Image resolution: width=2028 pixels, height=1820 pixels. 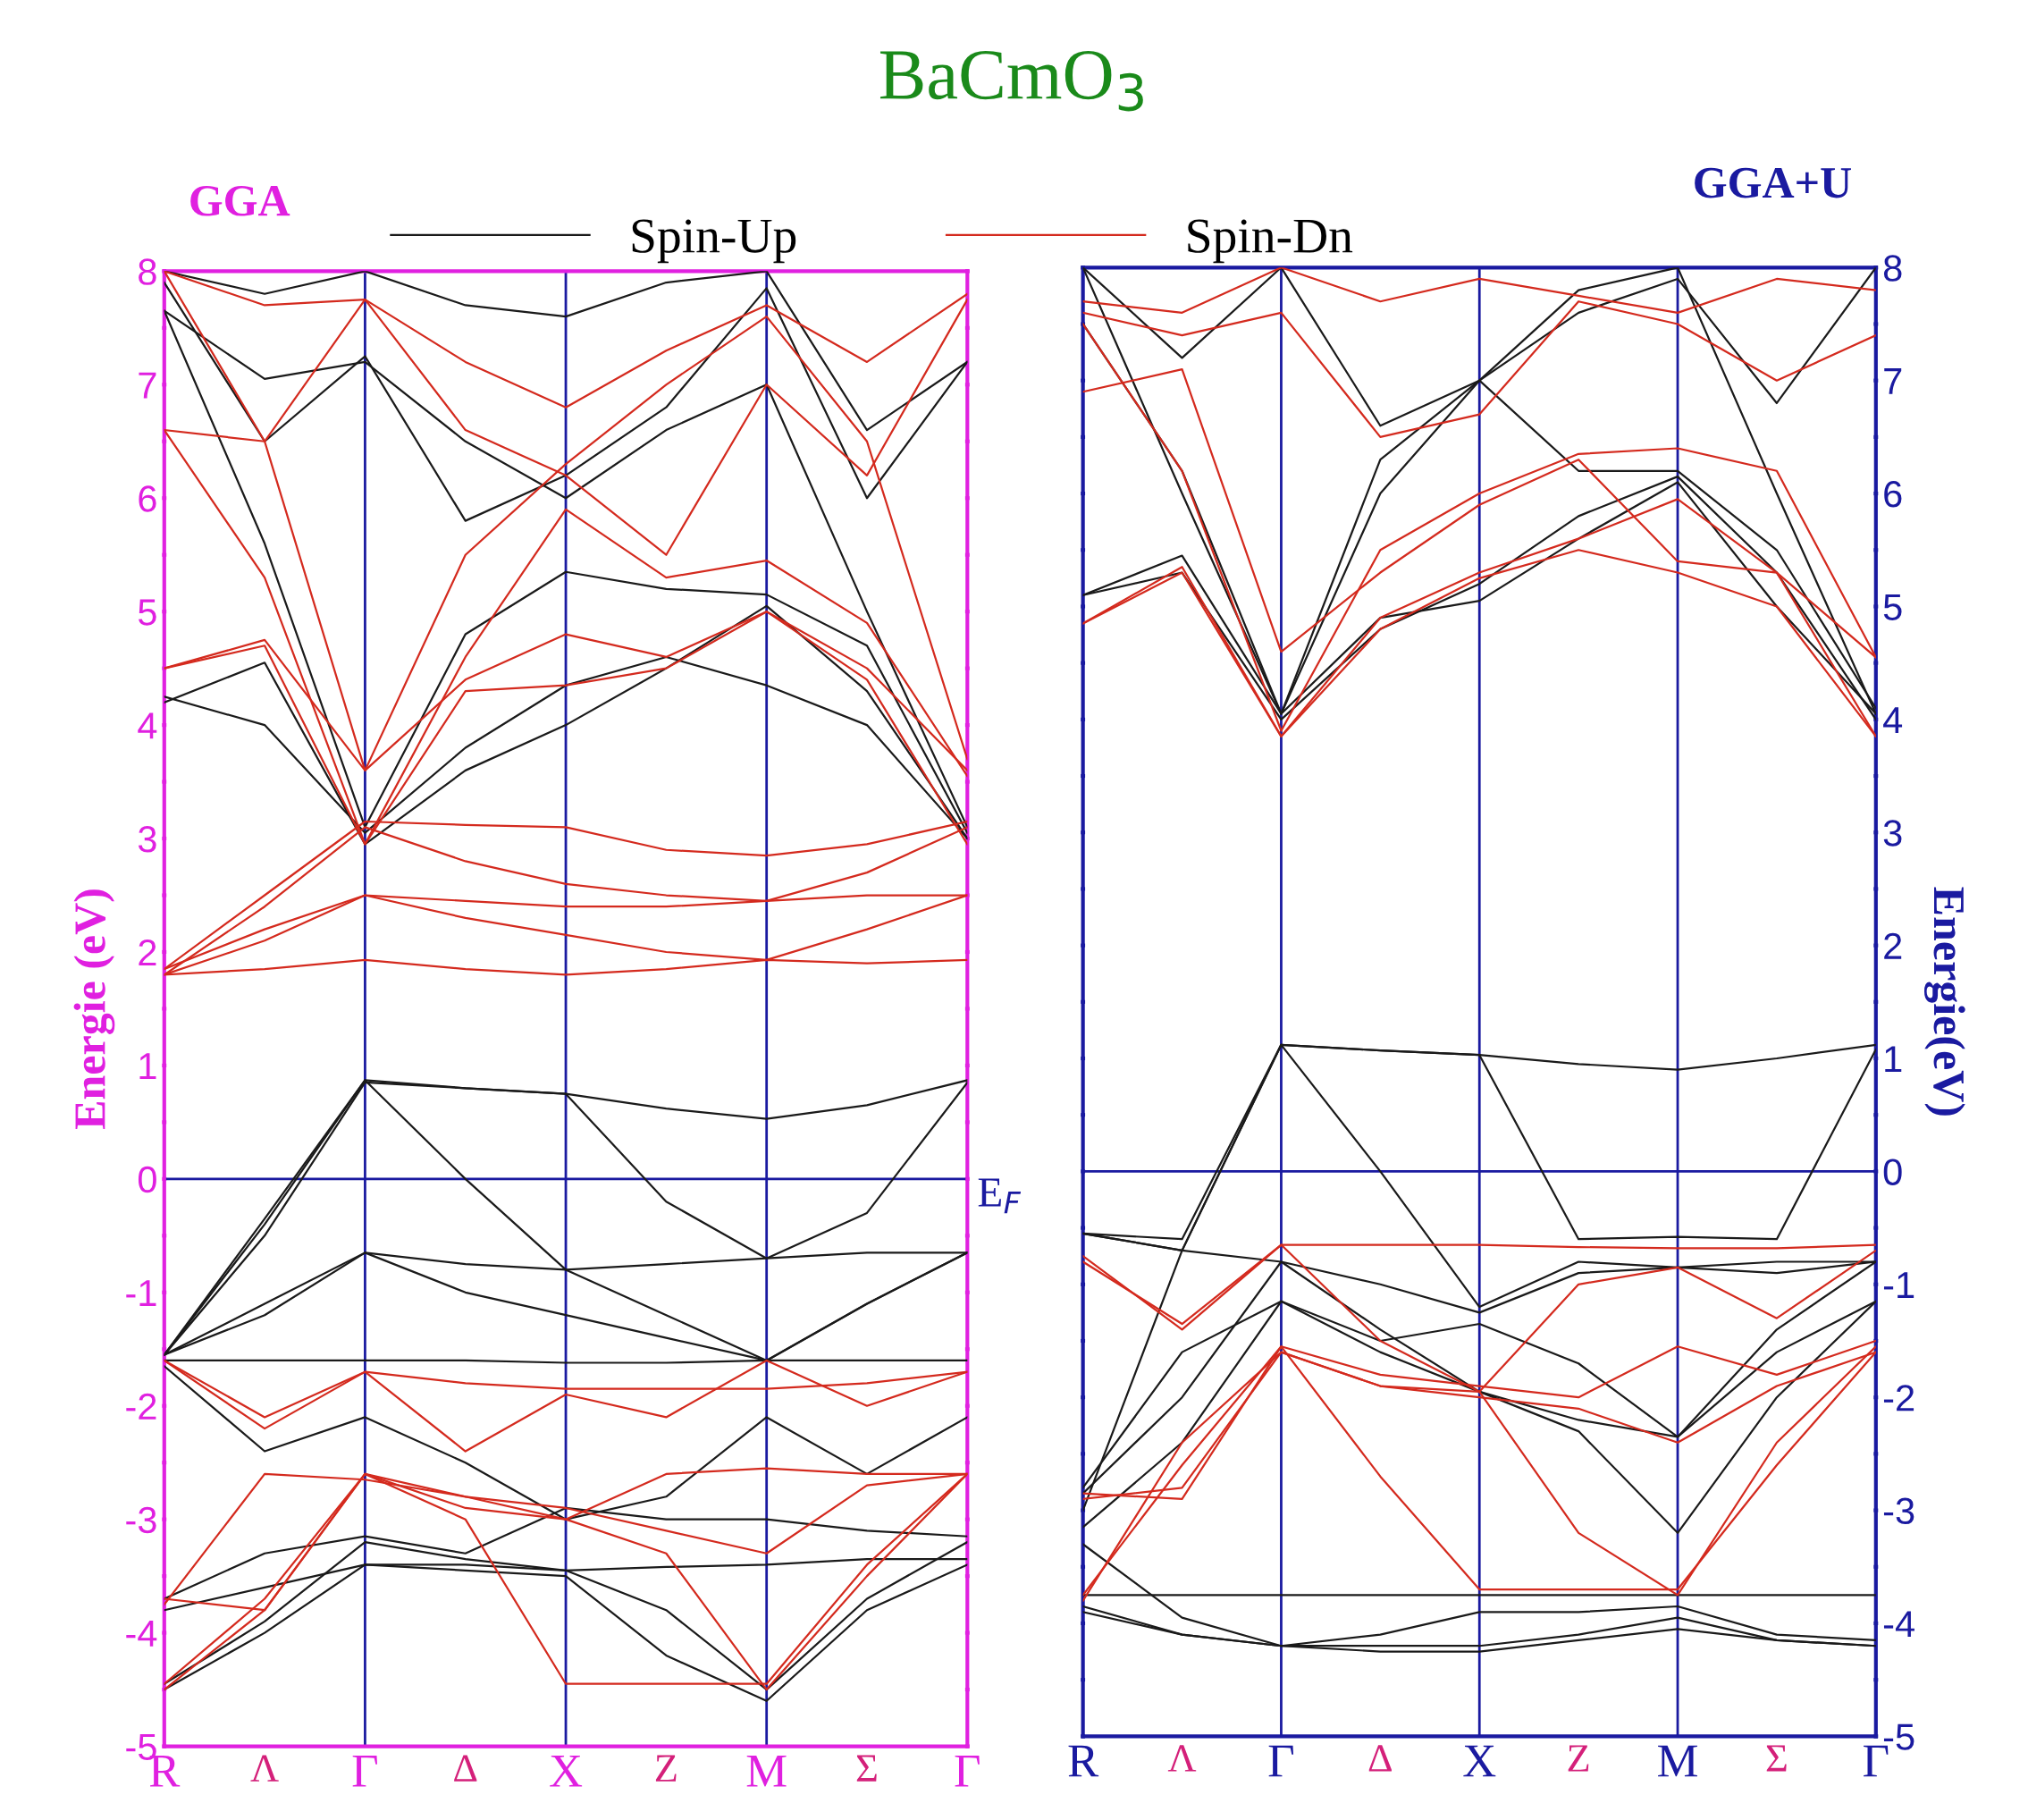 What do you see at coordinates (1011, 81) in the screenshot?
I see `text: BaCmO$_{3}$` at bounding box center [1011, 81].